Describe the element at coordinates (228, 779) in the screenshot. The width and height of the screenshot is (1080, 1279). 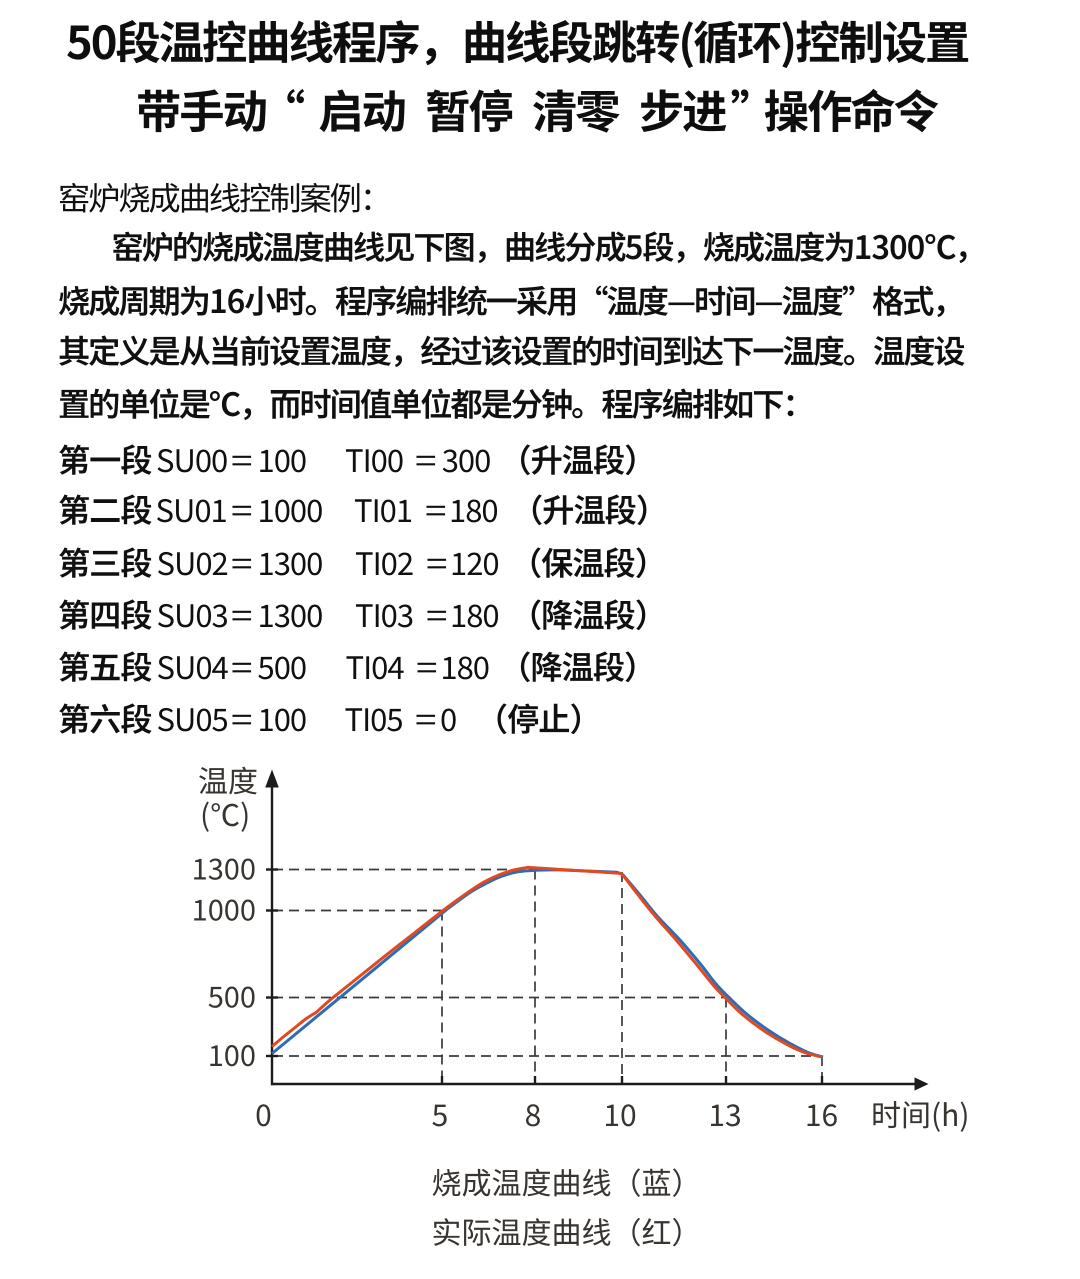
I see `svg-text: 温度` at that location.